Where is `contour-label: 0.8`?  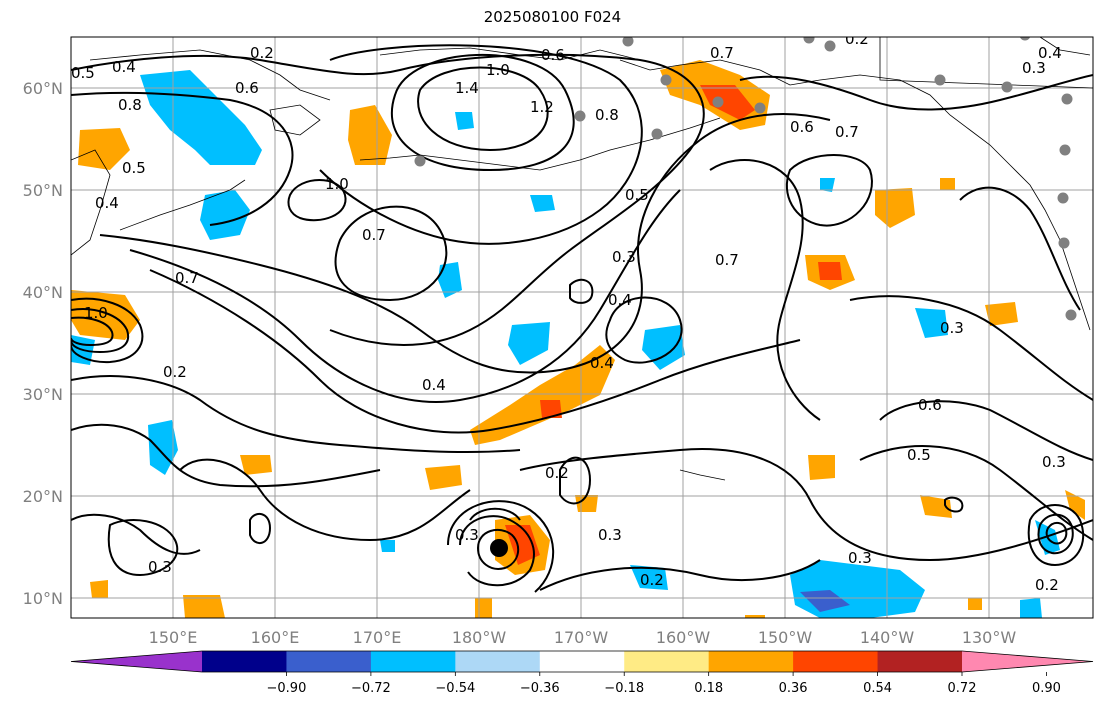 contour-label: 0.8 is located at coordinates (130, 105).